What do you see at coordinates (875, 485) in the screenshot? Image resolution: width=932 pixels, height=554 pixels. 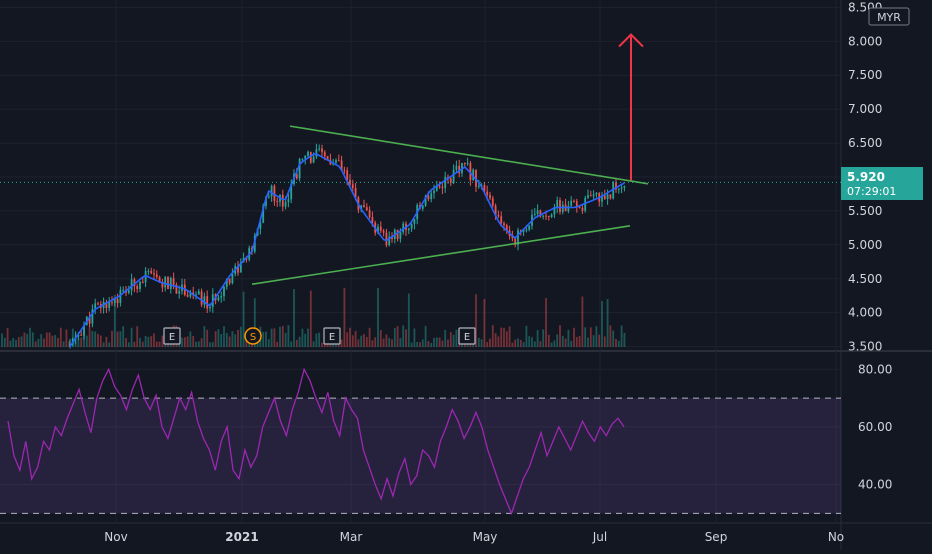 I see `rsi-tick-label: 40.00` at bounding box center [875, 485].